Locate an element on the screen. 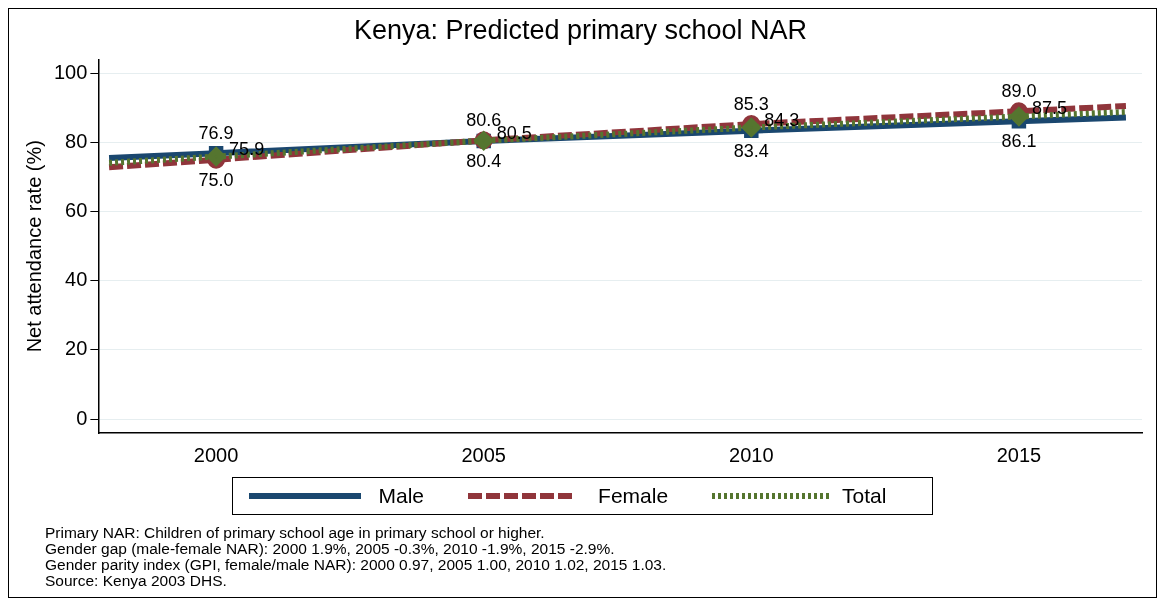 This screenshot has width=1165, height=614. data-label: 80.4 is located at coordinates (484, 161).